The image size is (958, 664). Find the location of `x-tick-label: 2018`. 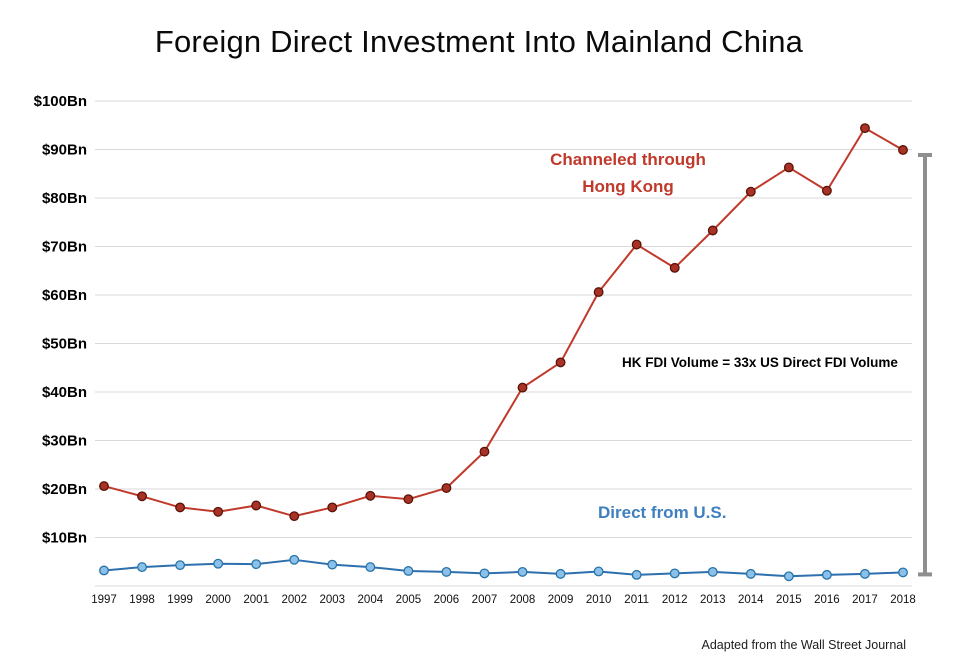

x-tick-label: 2018 is located at coordinates (903, 600).